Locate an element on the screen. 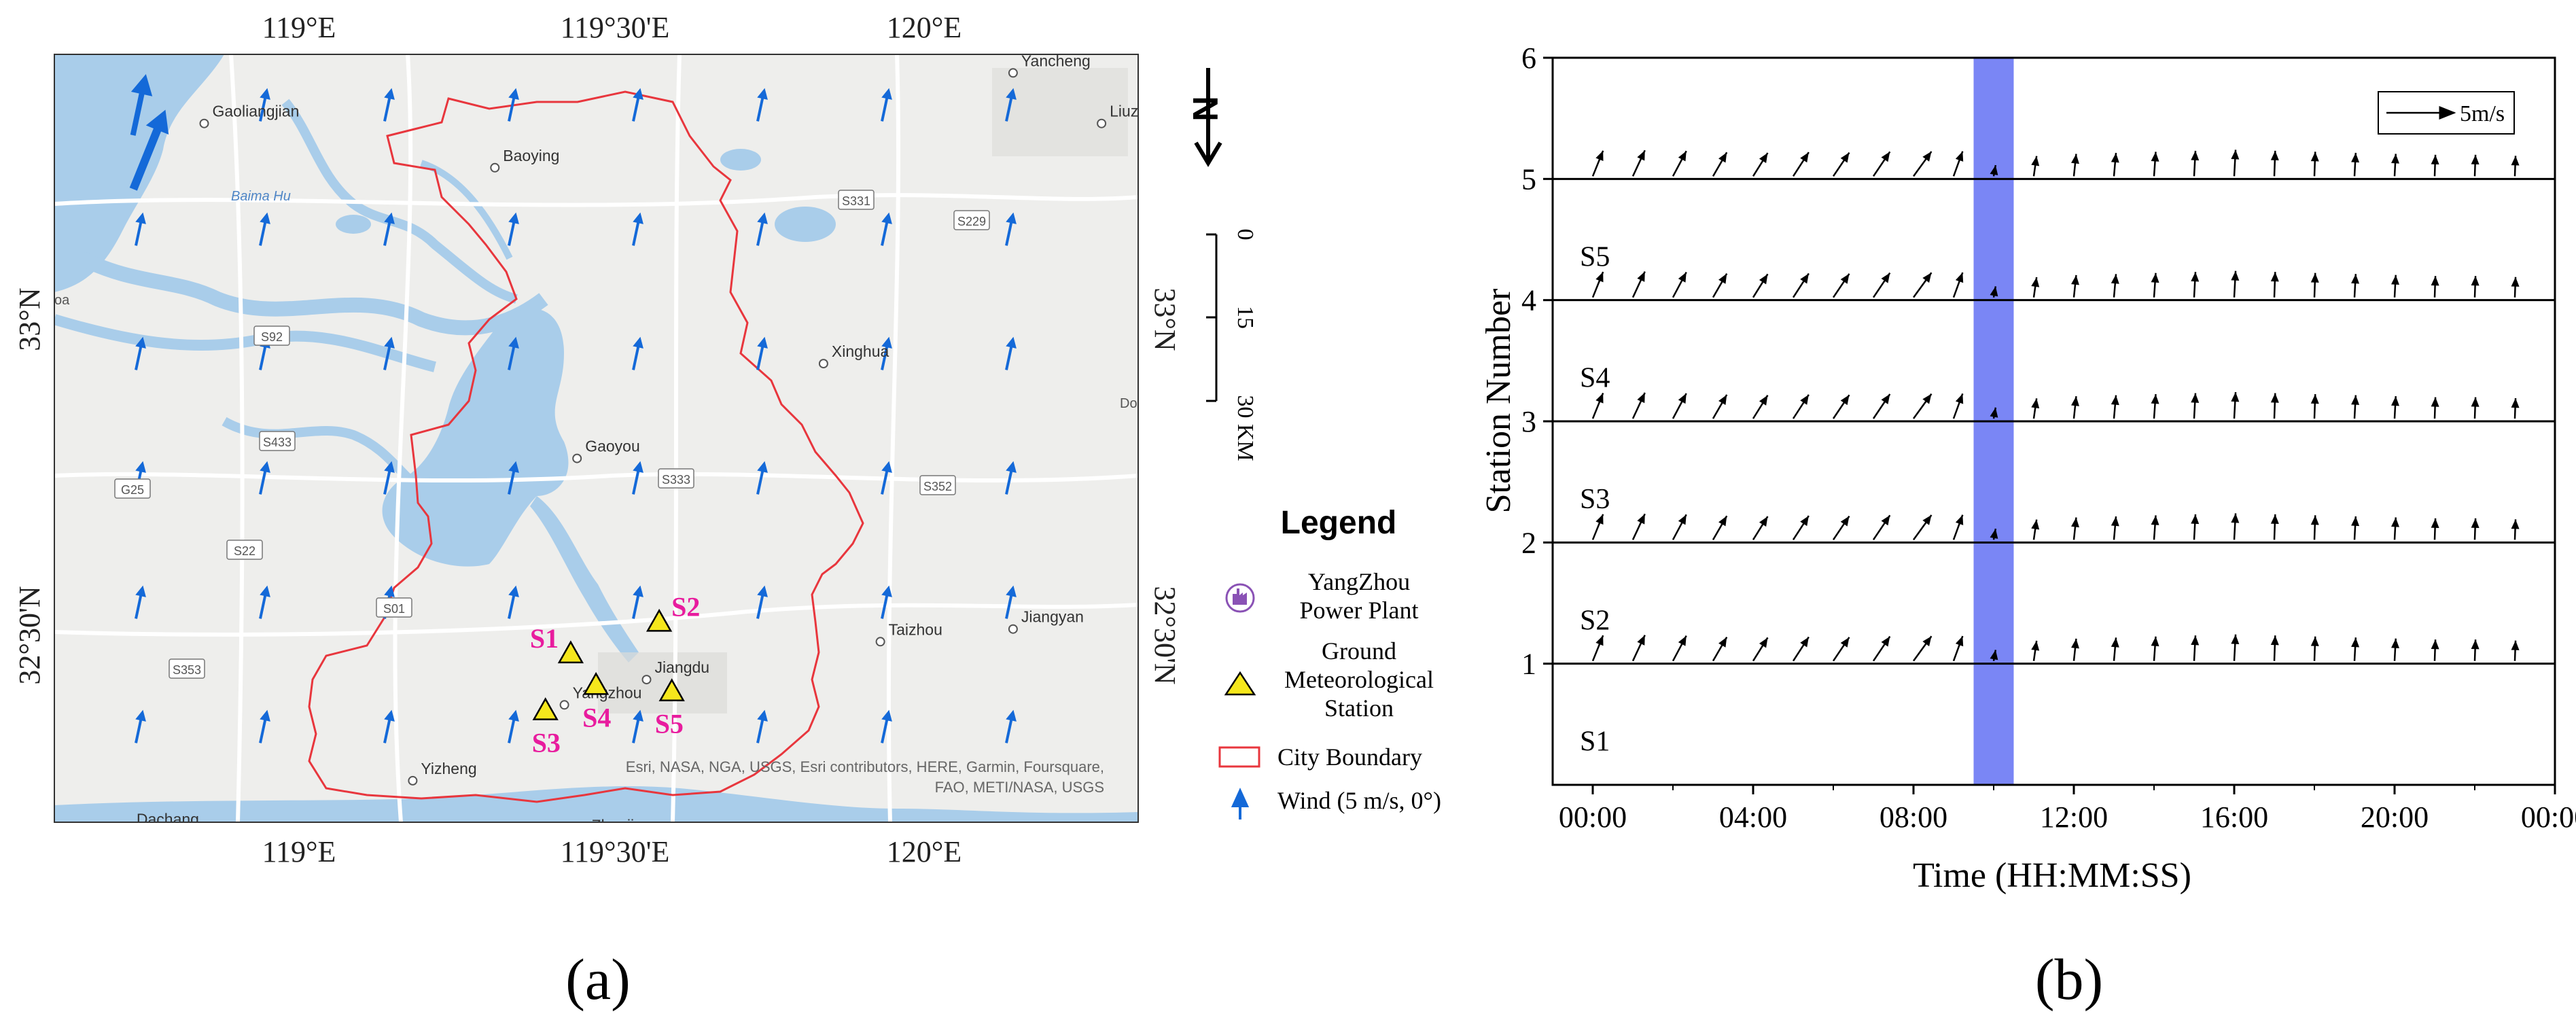  station-marker-s4: S4 is located at coordinates (596, 702).